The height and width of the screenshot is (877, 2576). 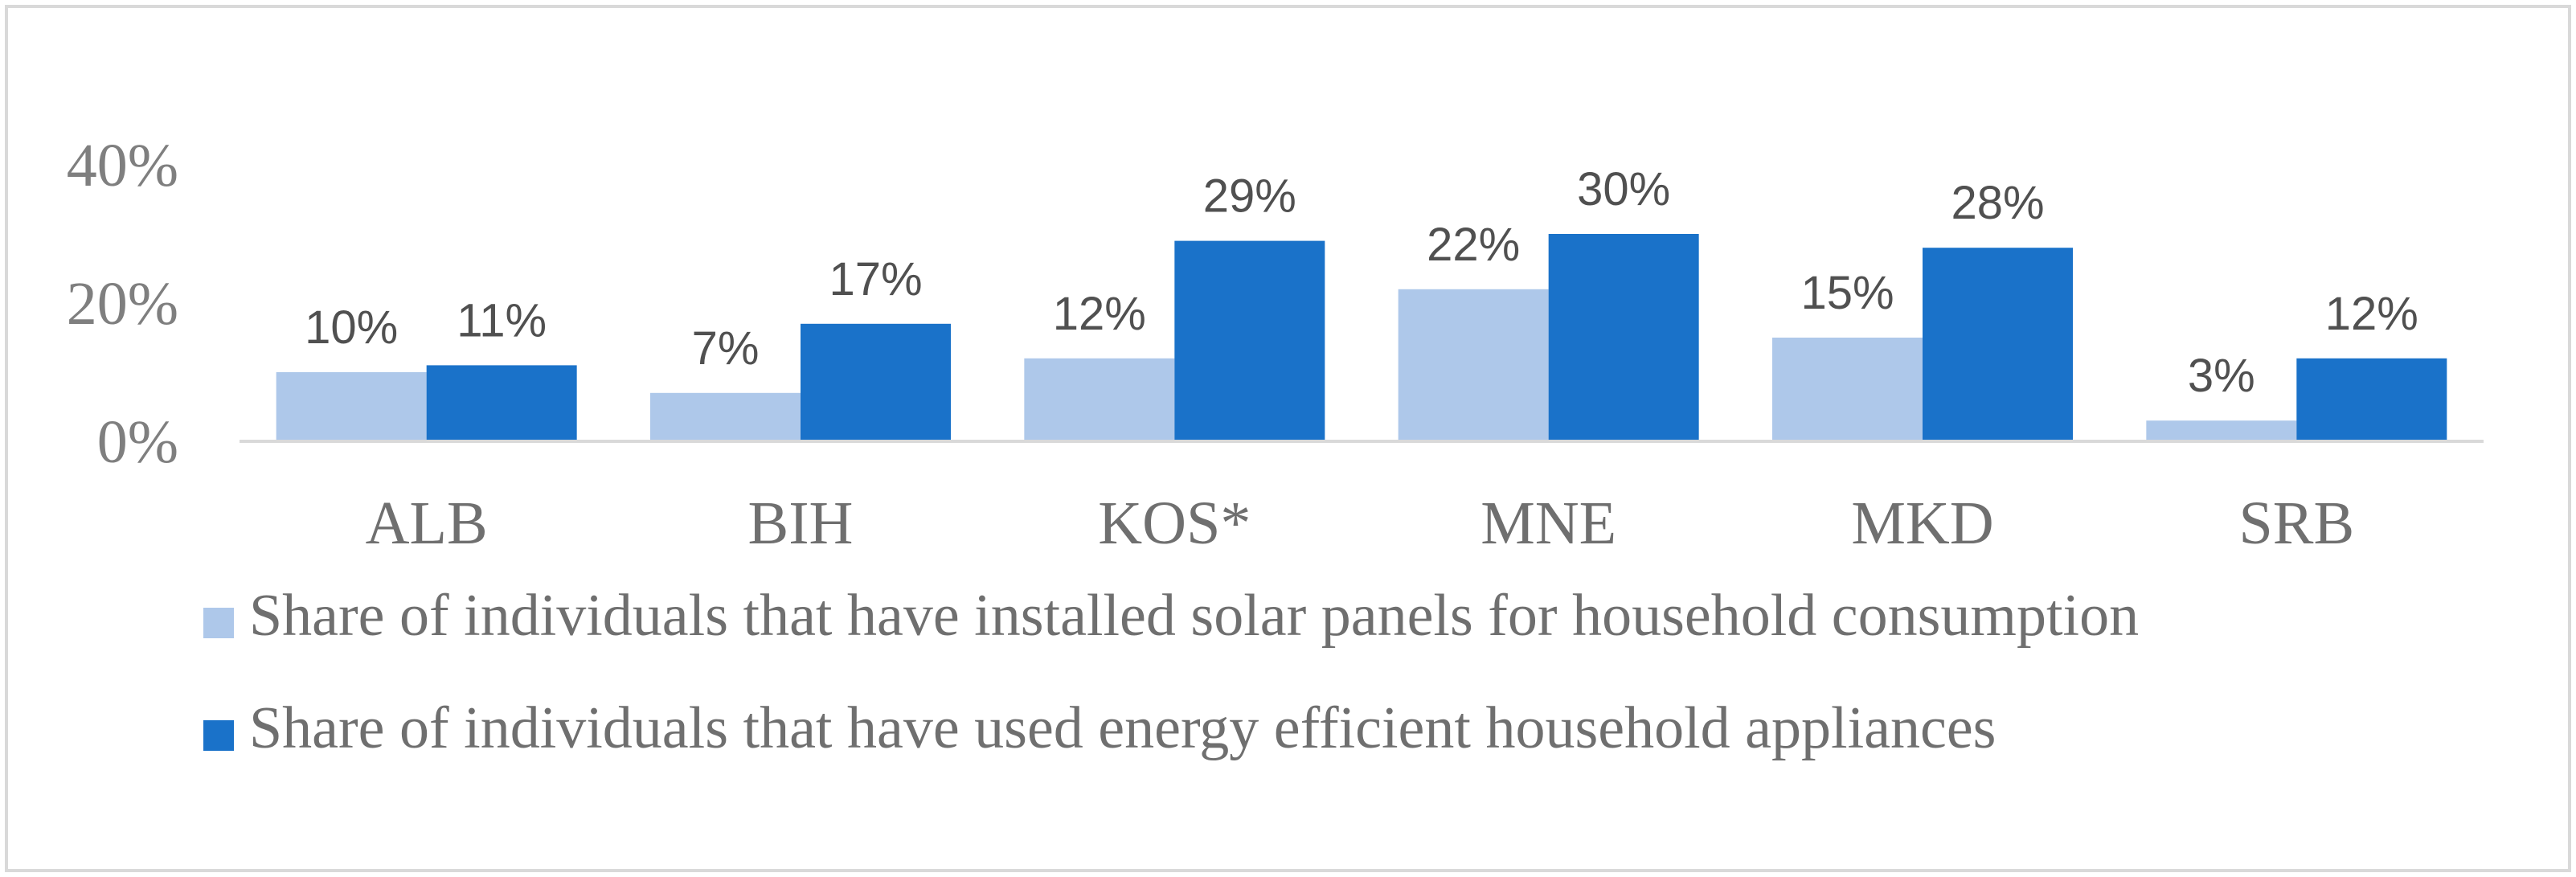 What do you see at coordinates (2371, 399) in the screenshot?
I see `bar-efficient-appliances-srb` at bounding box center [2371, 399].